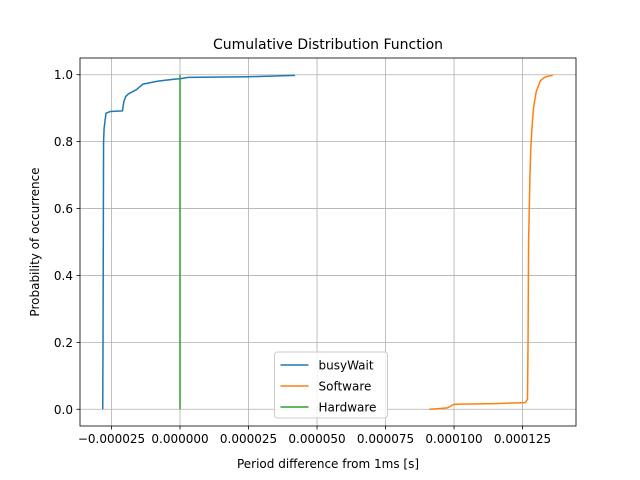  Describe the element at coordinates (328, 464) in the screenshot. I see `x-axis-label: Period difference from 1ms [s]` at that location.